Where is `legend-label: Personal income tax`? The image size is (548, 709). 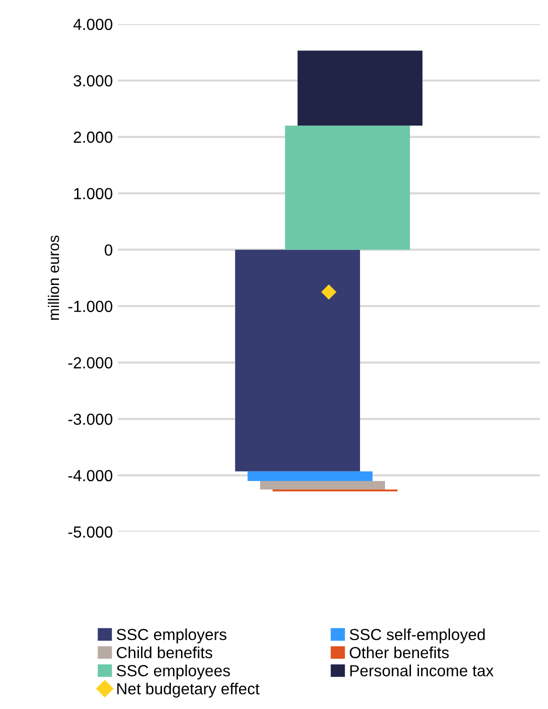
legend-label: Personal income tax is located at coordinates (422, 670).